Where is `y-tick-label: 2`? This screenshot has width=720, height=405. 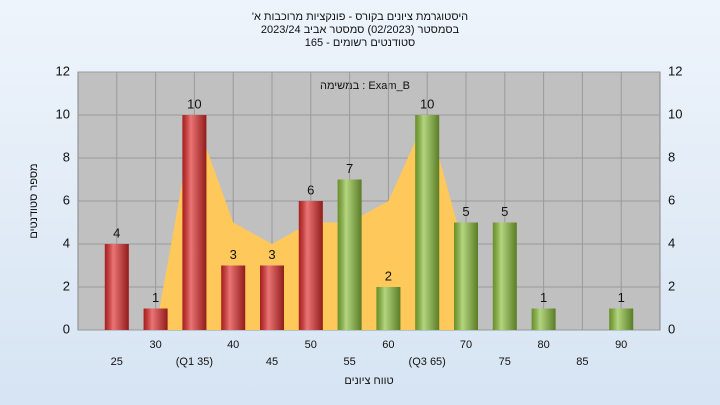
y-tick-label: 2 is located at coordinates (66, 285).